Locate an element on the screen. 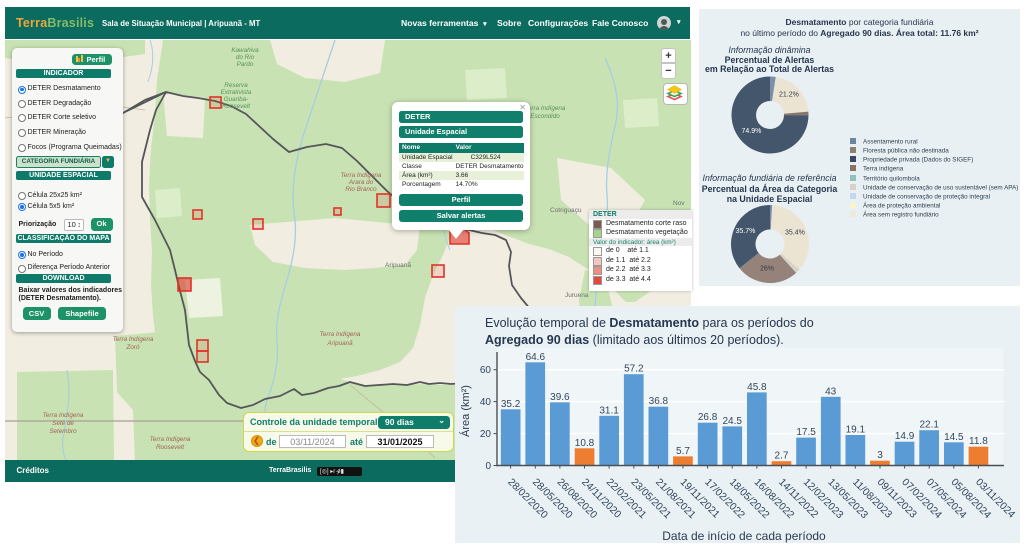 This screenshot has height=550, width=1024. svg-text: 21.2% is located at coordinates (789, 95).